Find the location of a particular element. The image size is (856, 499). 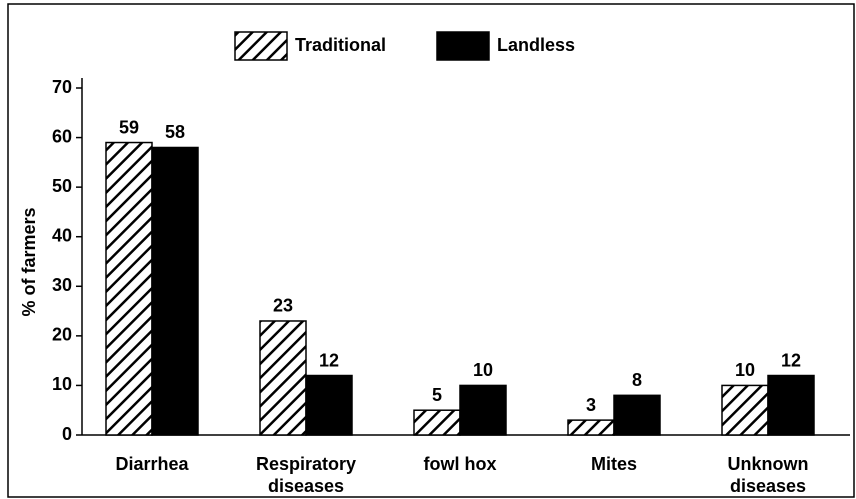

value-label: 8 is located at coordinates (637, 380).